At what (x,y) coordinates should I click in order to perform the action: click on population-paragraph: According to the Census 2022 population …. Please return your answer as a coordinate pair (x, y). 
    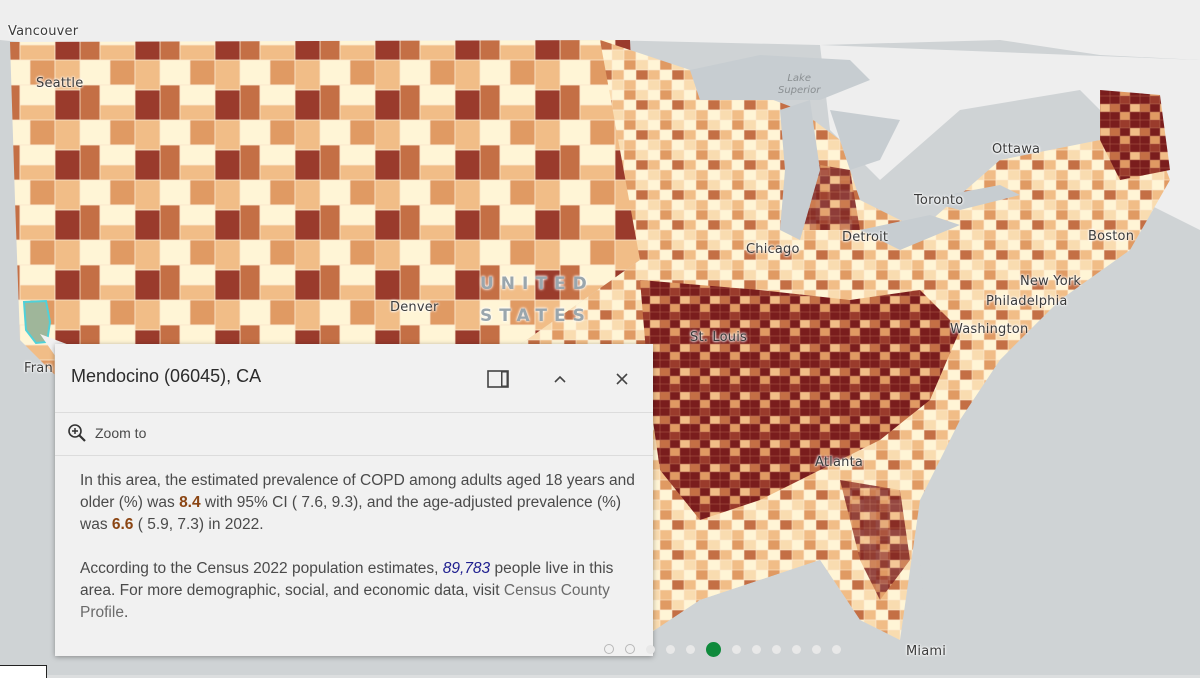
    Looking at the image, I should click on (360, 591).